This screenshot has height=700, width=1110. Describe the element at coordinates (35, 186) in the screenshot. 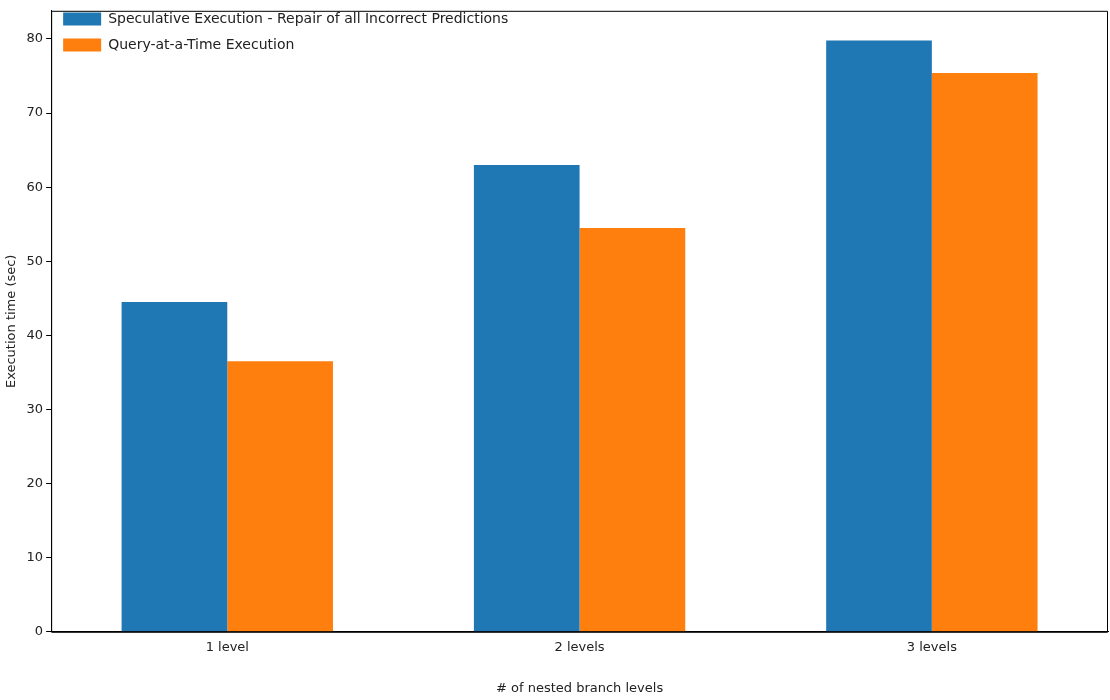

I see `y-tick-label: 60` at that location.